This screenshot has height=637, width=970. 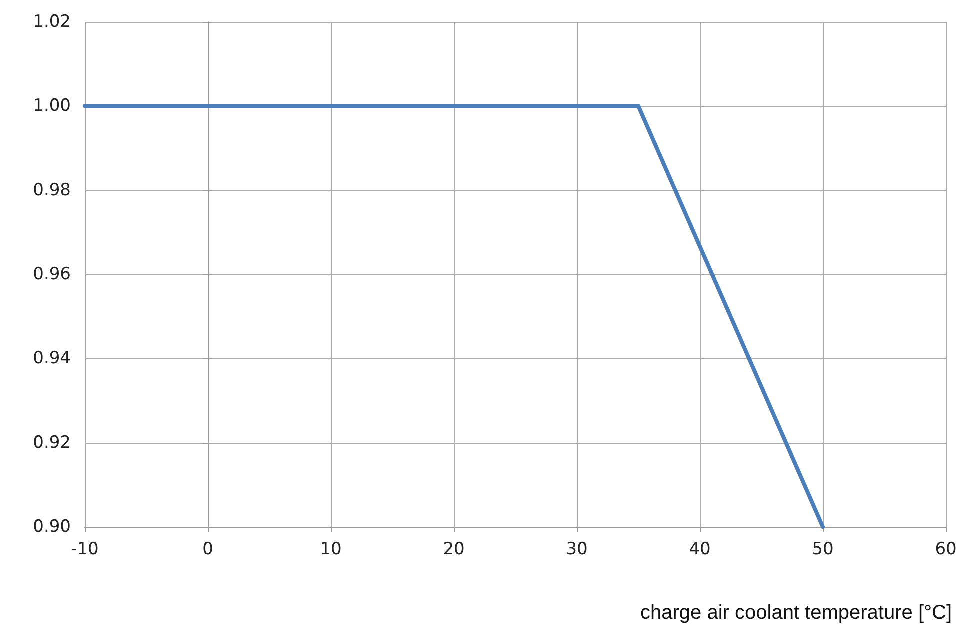 I want to click on x-tick-label: 40, so click(x=700, y=550).